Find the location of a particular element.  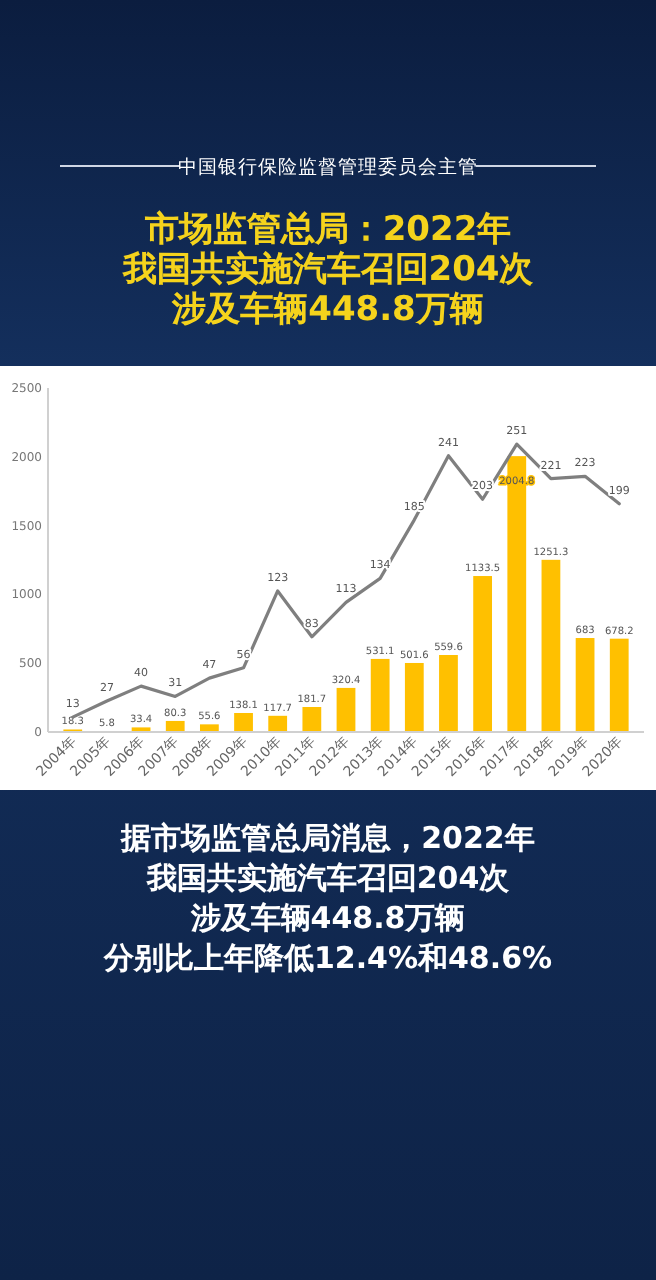

chart-title: 市场监管总局：2022年我国共实施汽车召回204次涉及车辆448.8万辆 is located at coordinates (328, 270).